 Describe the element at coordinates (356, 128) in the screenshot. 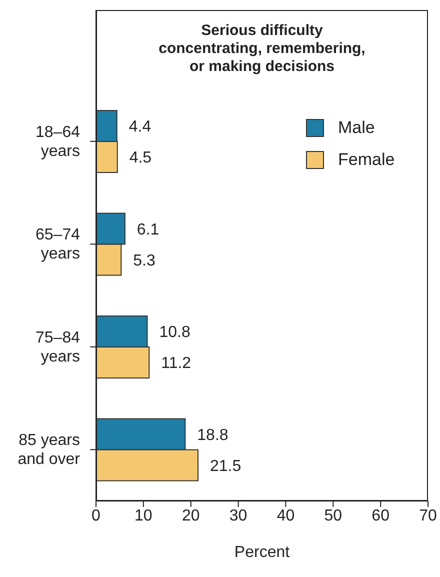

I see `legend-label: Male` at that location.